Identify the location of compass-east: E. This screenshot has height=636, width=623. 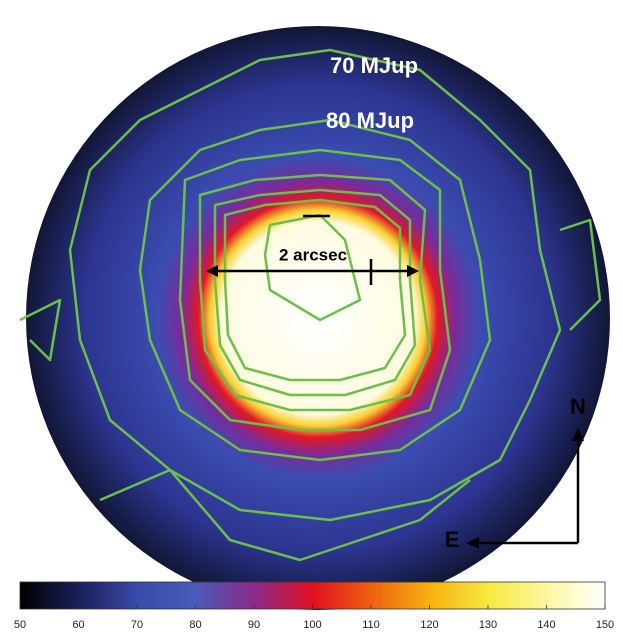
(452, 539).